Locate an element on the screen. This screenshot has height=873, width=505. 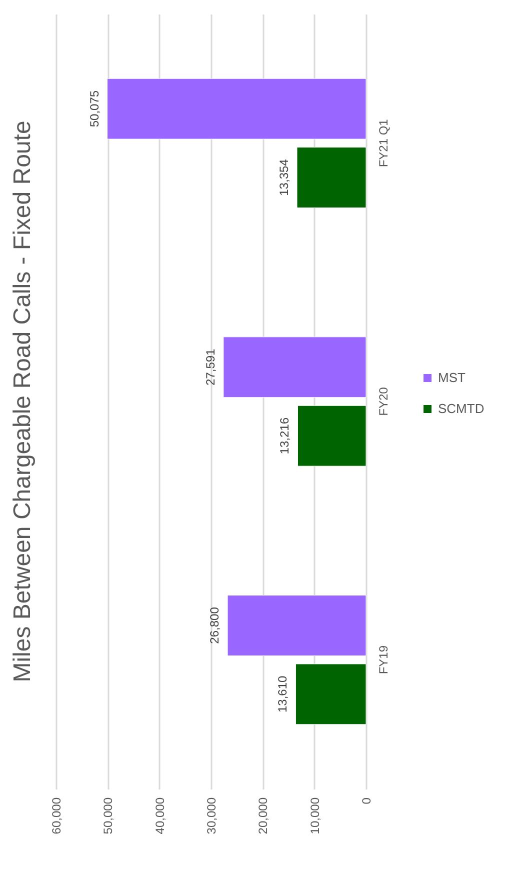
x-tick-label: 10,000 is located at coordinates (315, 815).